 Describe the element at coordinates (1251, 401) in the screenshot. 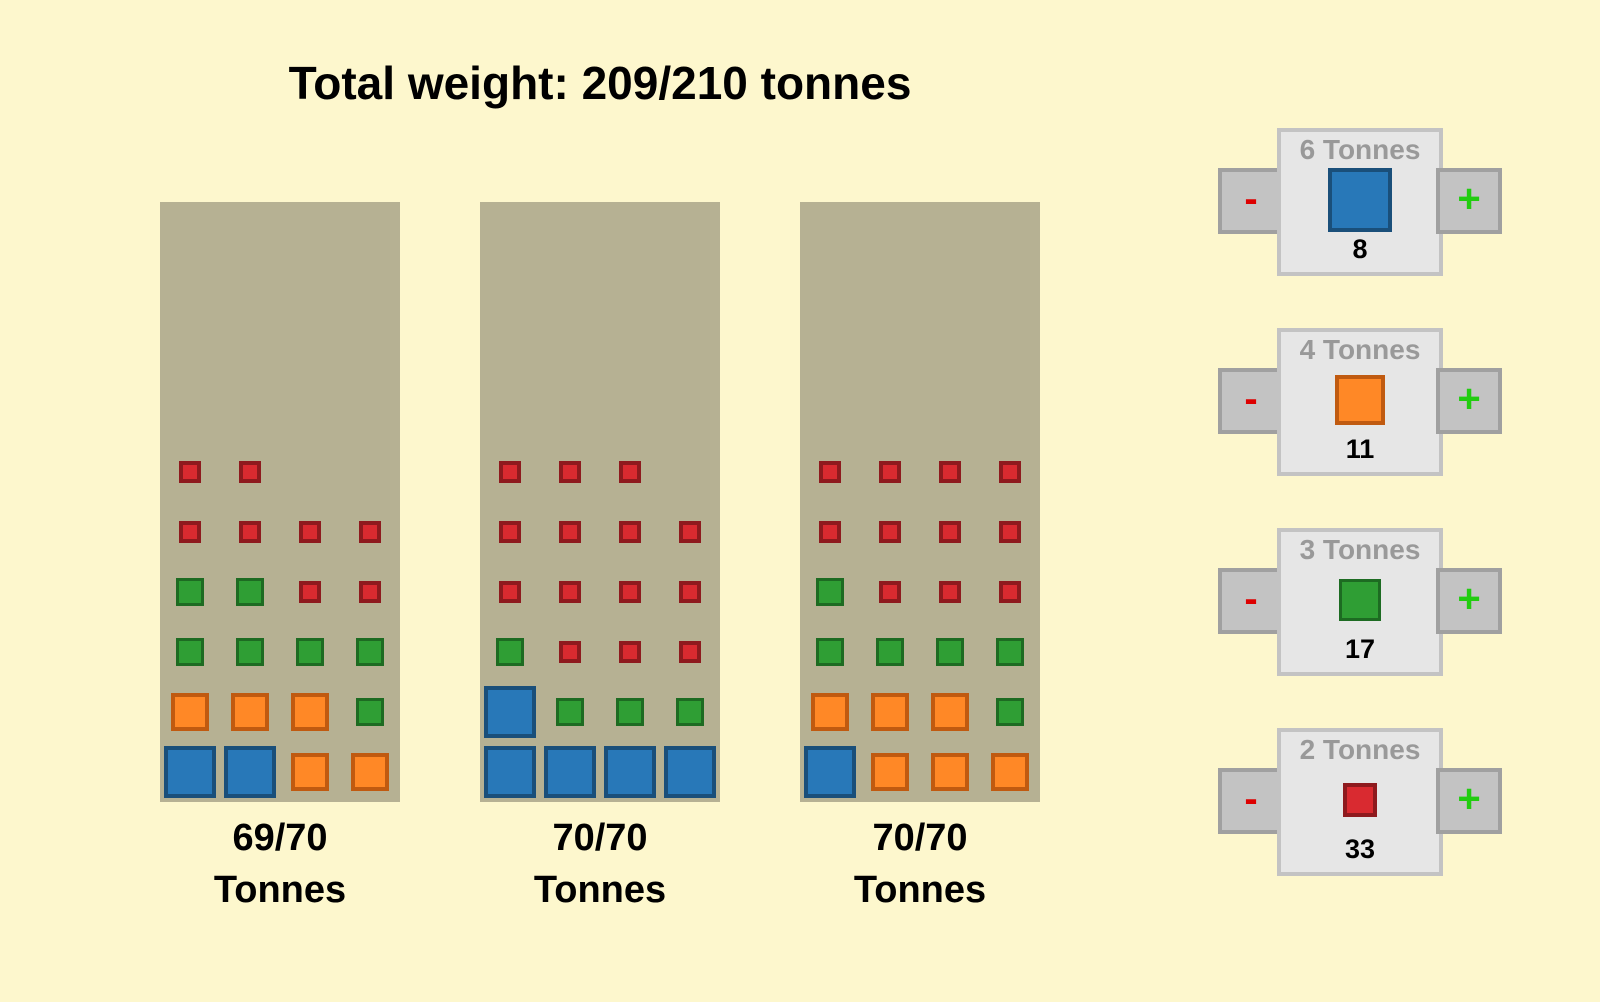

I see `decrease-4-tonne-button: -` at that location.